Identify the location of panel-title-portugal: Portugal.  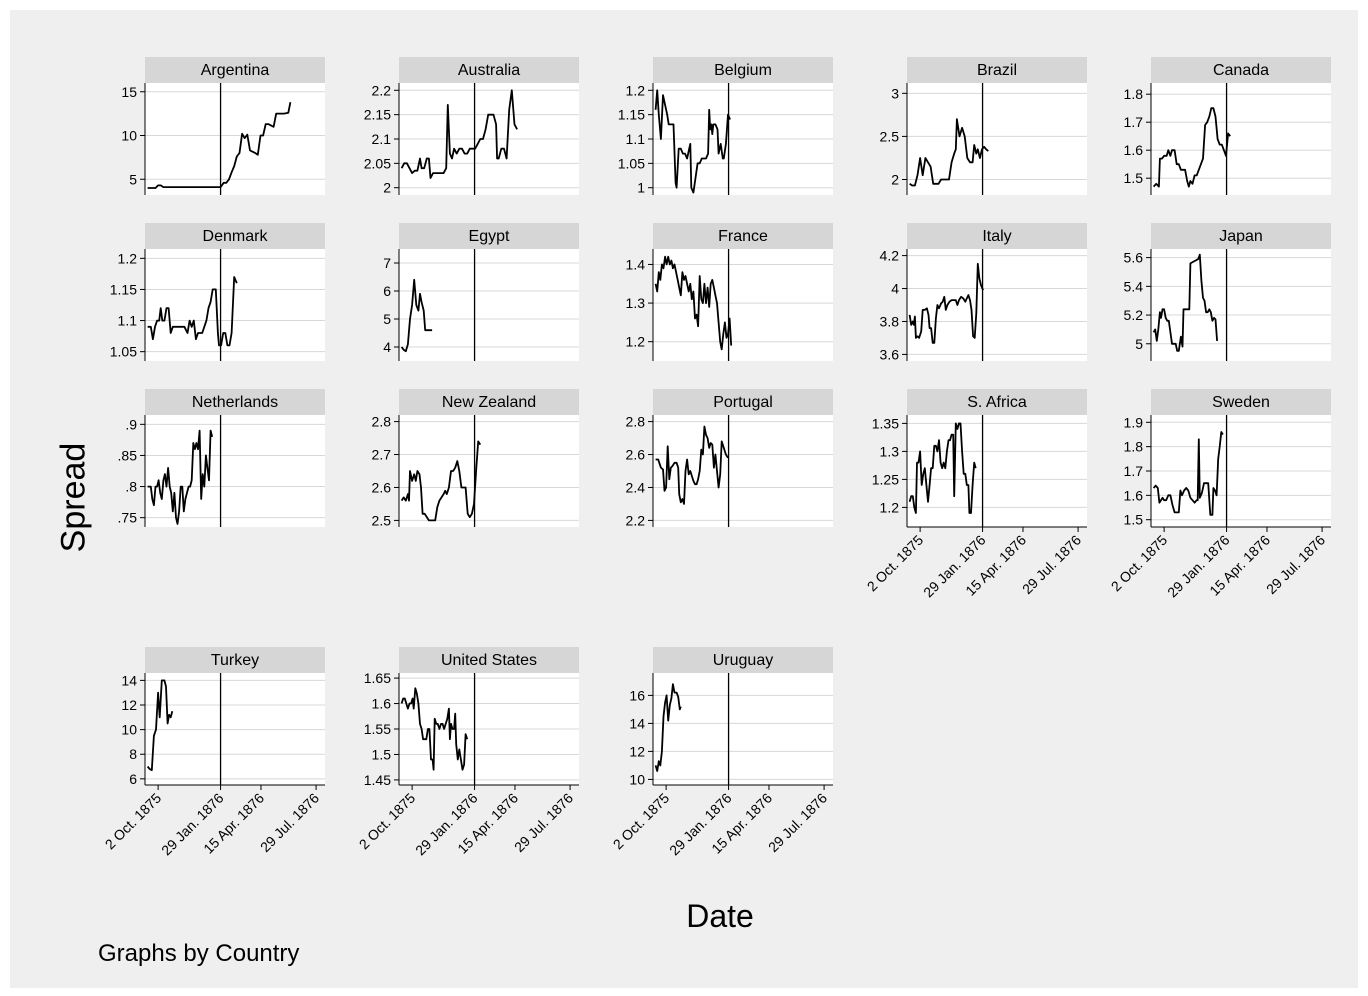
(743, 402).